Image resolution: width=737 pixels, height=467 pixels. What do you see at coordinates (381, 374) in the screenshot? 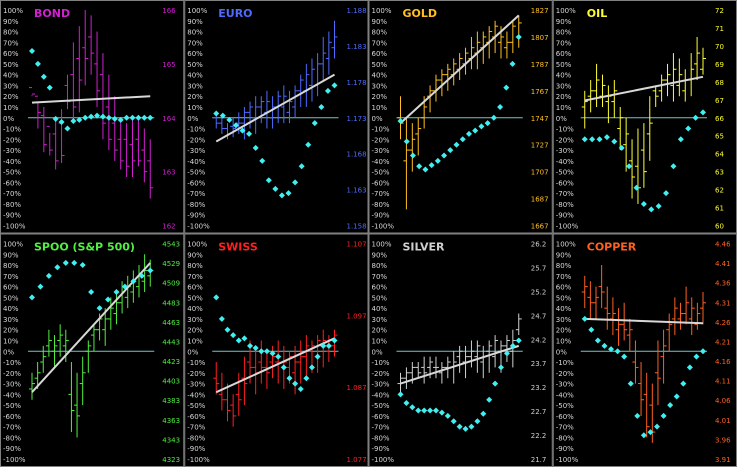
I see `y-tick-label: -20%` at bounding box center [381, 374].